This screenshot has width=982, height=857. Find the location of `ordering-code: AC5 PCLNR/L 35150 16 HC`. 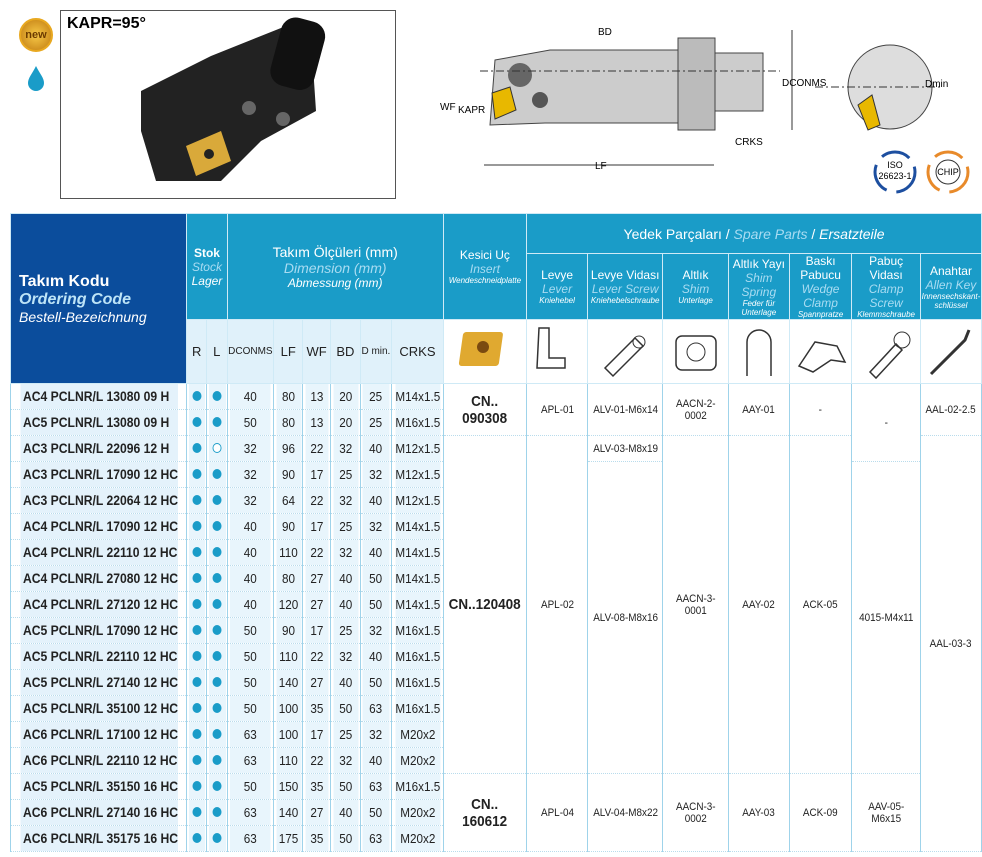

ordering-code: AC5 PCLNR/L 35150 16 HC is located at coordinates (98, 786).